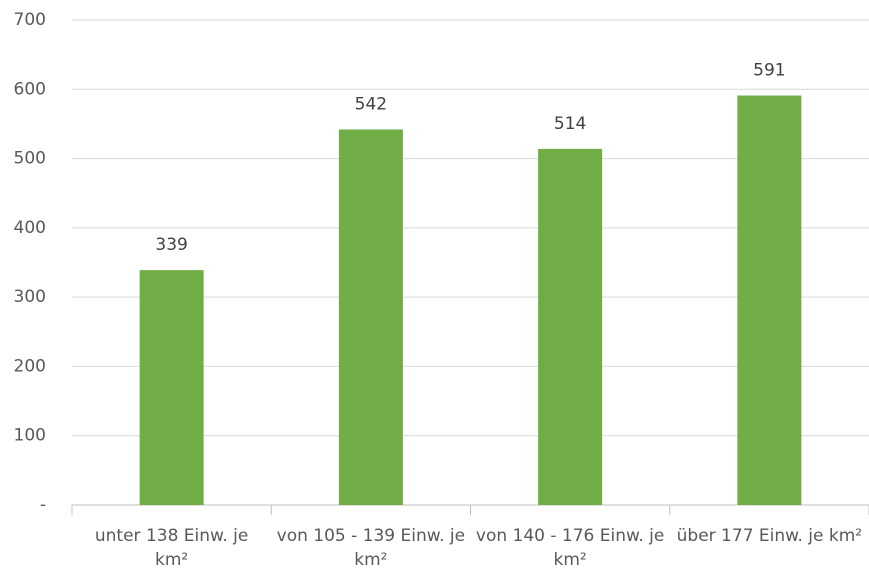 This screenshot has width=869, height=576. What do you see at coordinates (30, 89) in the screenshot?
I see `y-tick-label: 600` at bounding box center [30, 89].